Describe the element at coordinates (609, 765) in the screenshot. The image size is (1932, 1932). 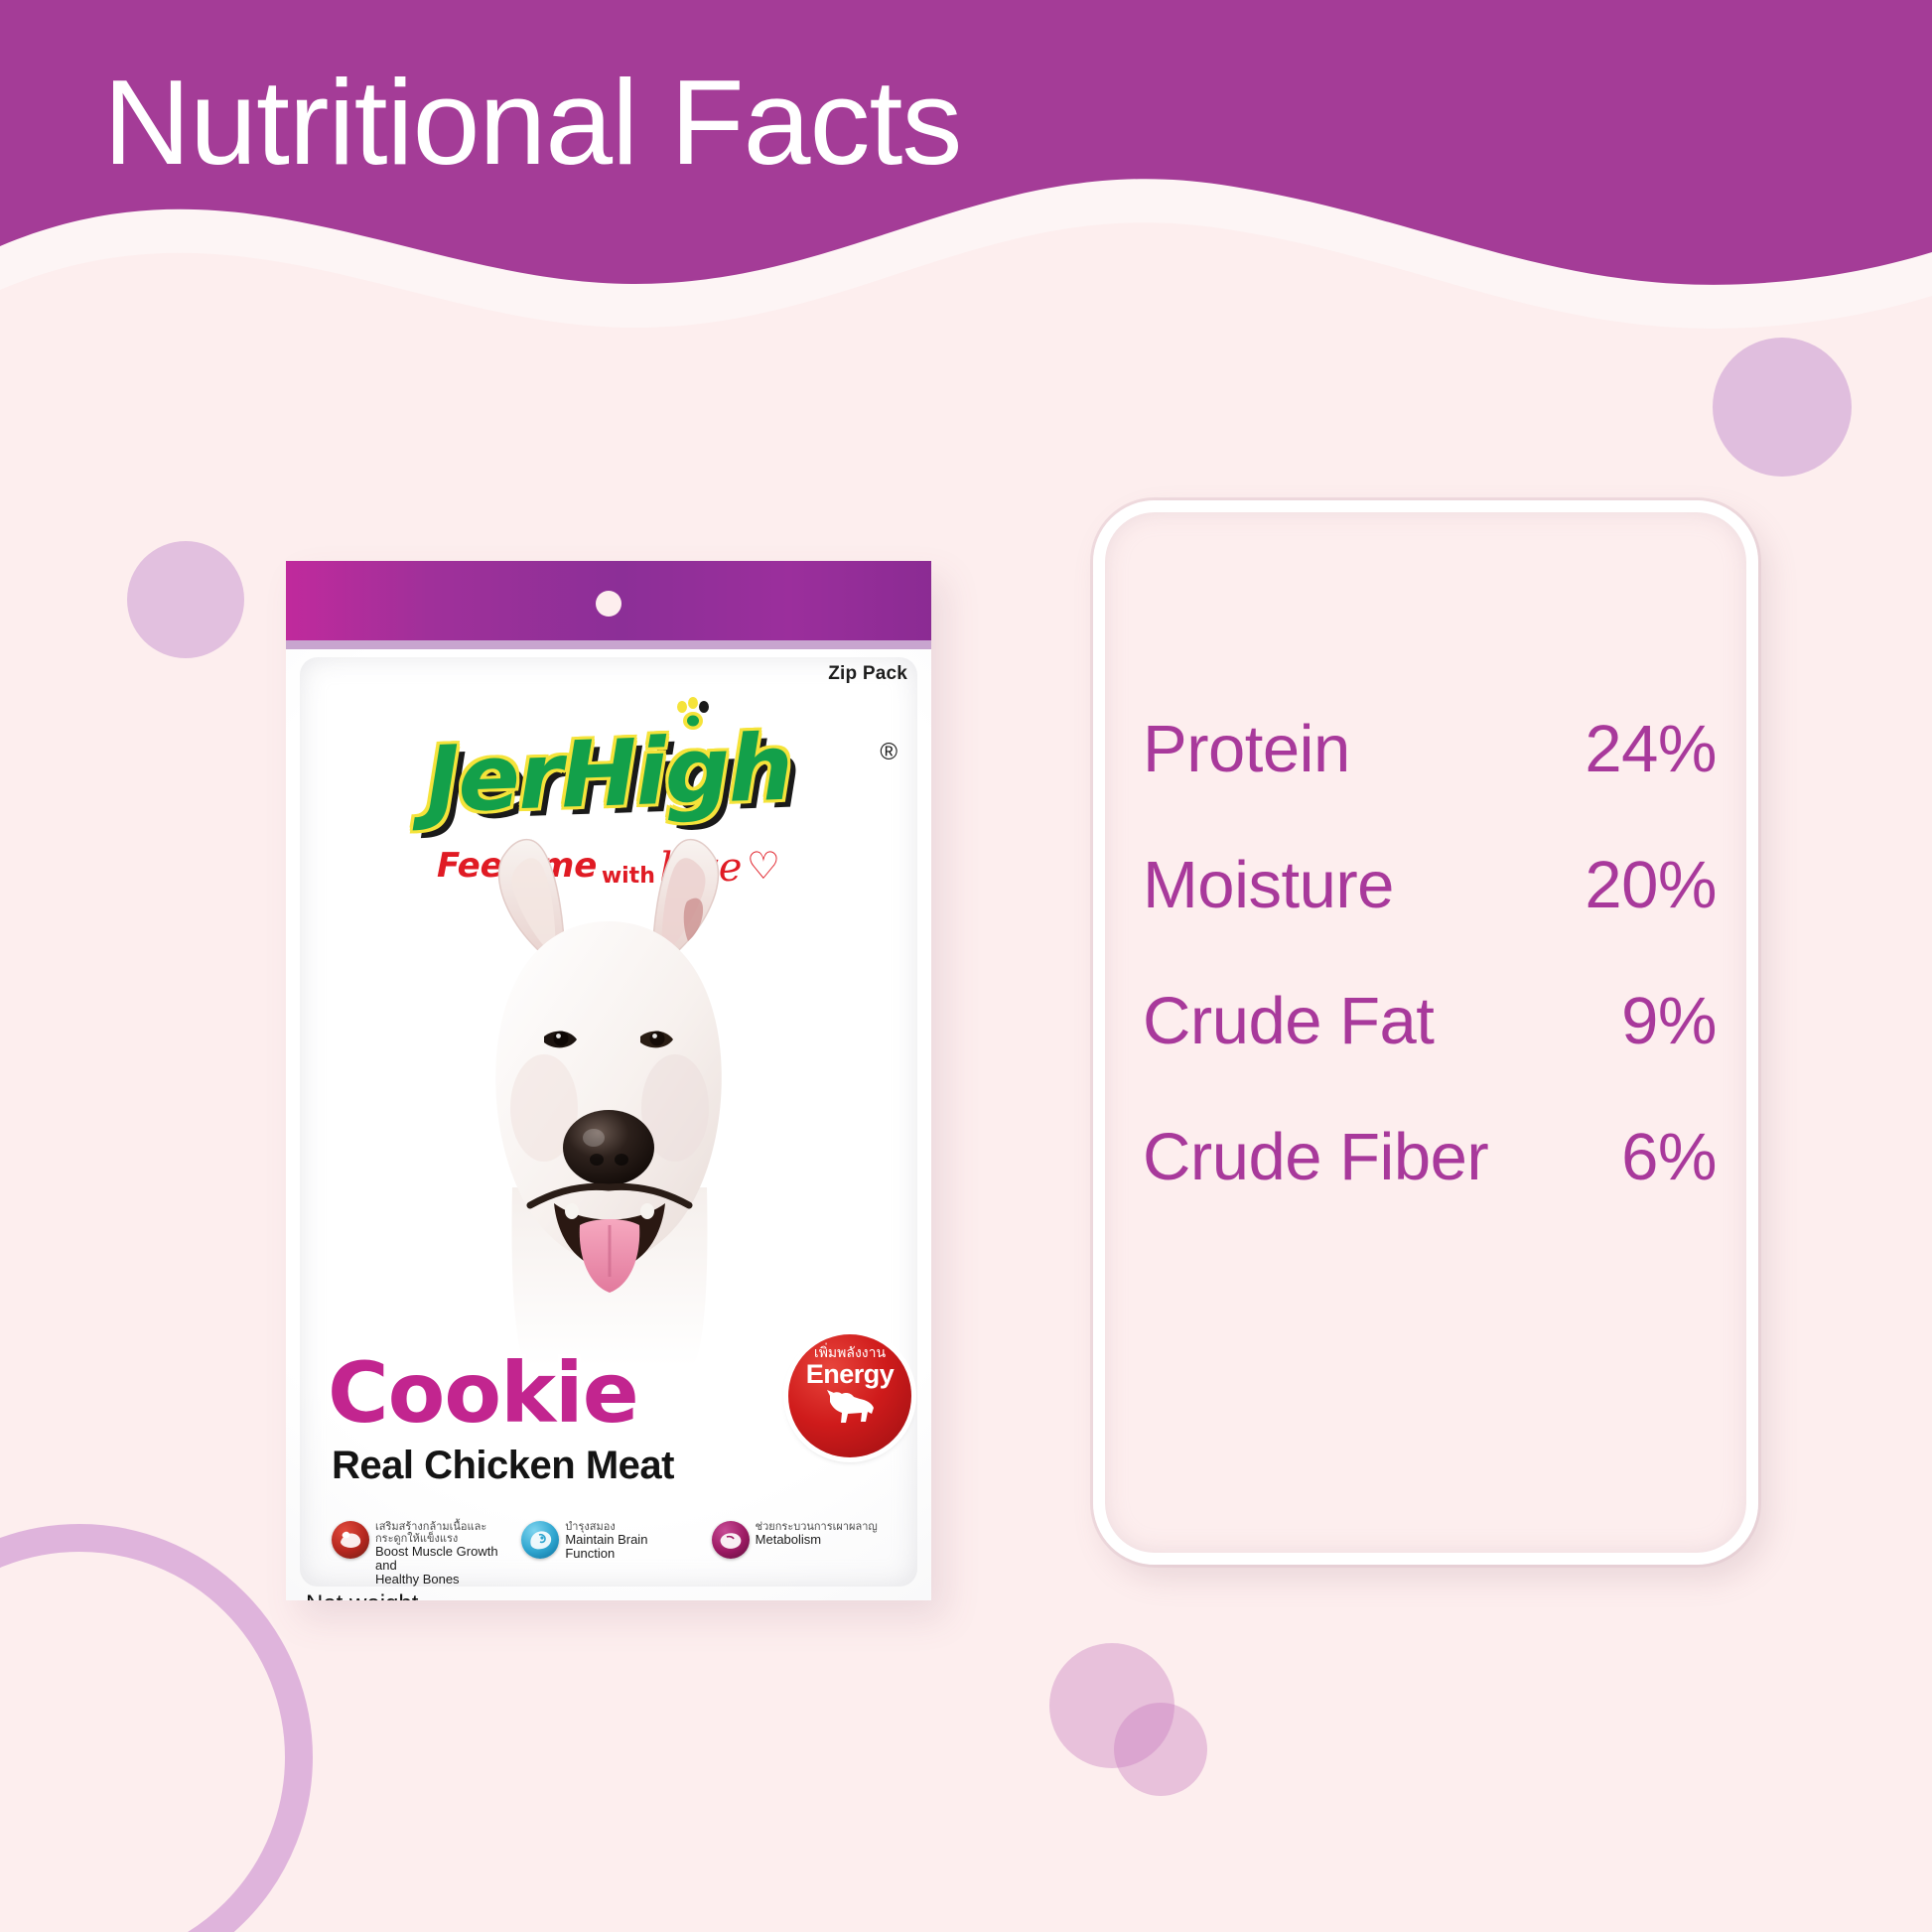
I see `brand-logo: JerHigh ®` at that location.